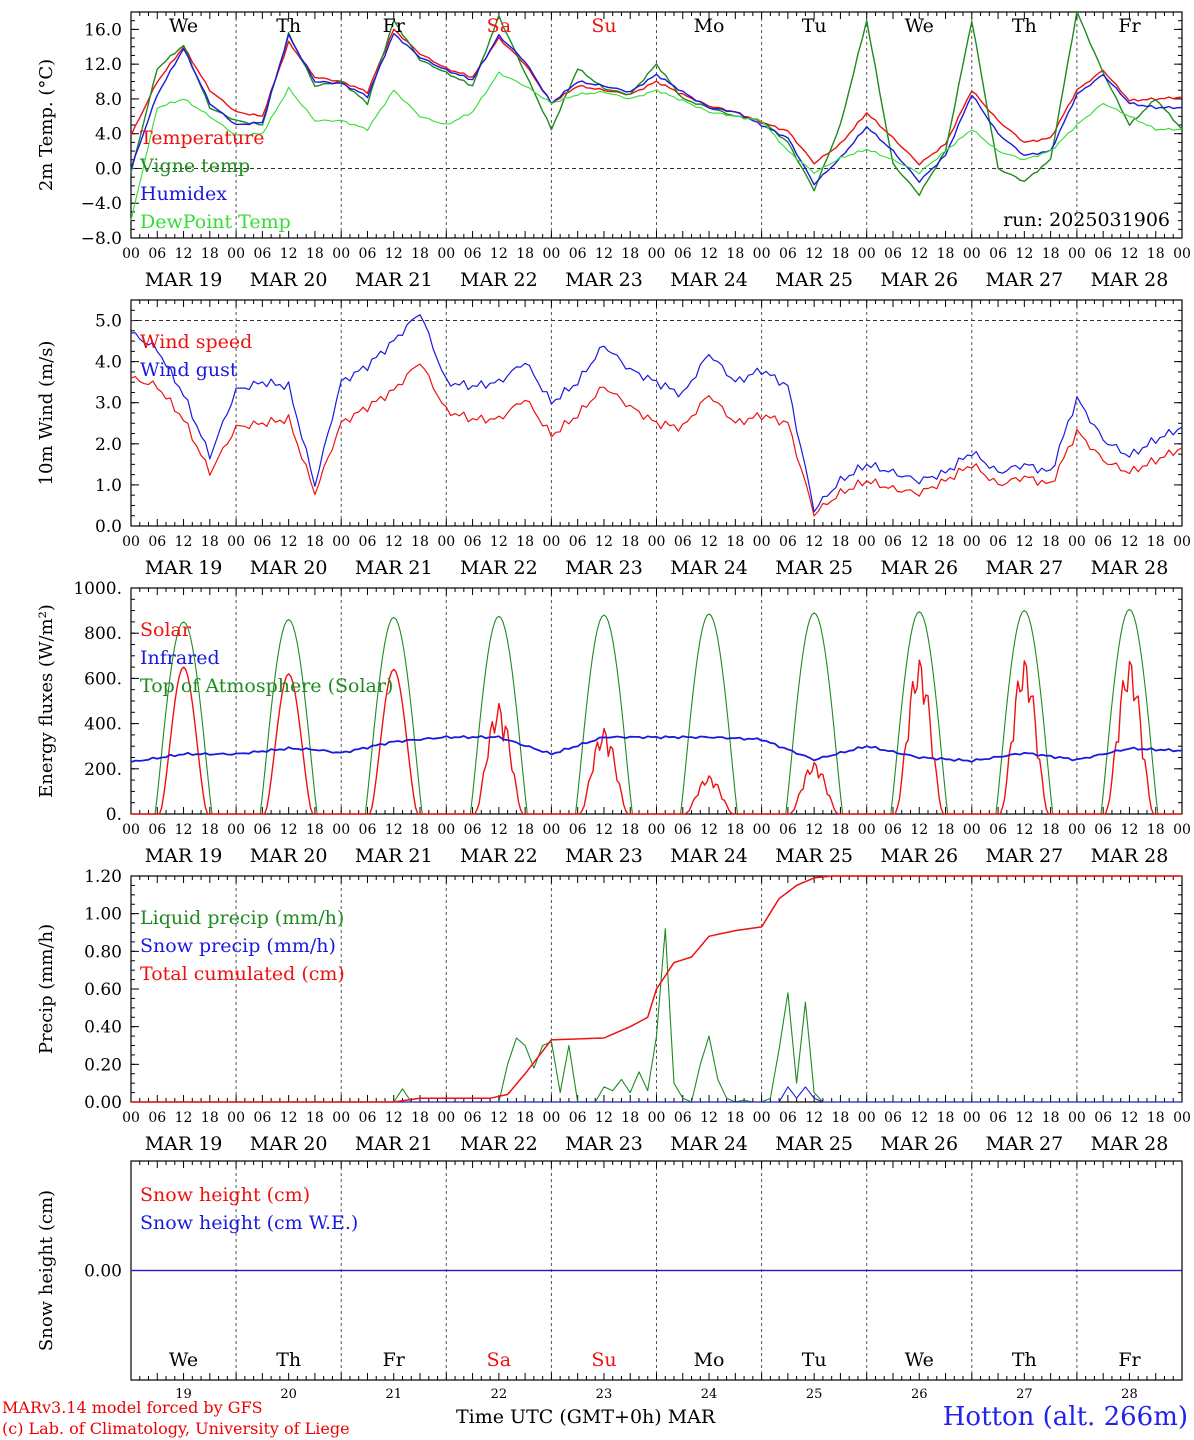 The image size is (1194, 1440). Describe the element at coordinates (238, 946) in the screenshot. I see `legend-entry: Snow precip (mm/h)` at that location.